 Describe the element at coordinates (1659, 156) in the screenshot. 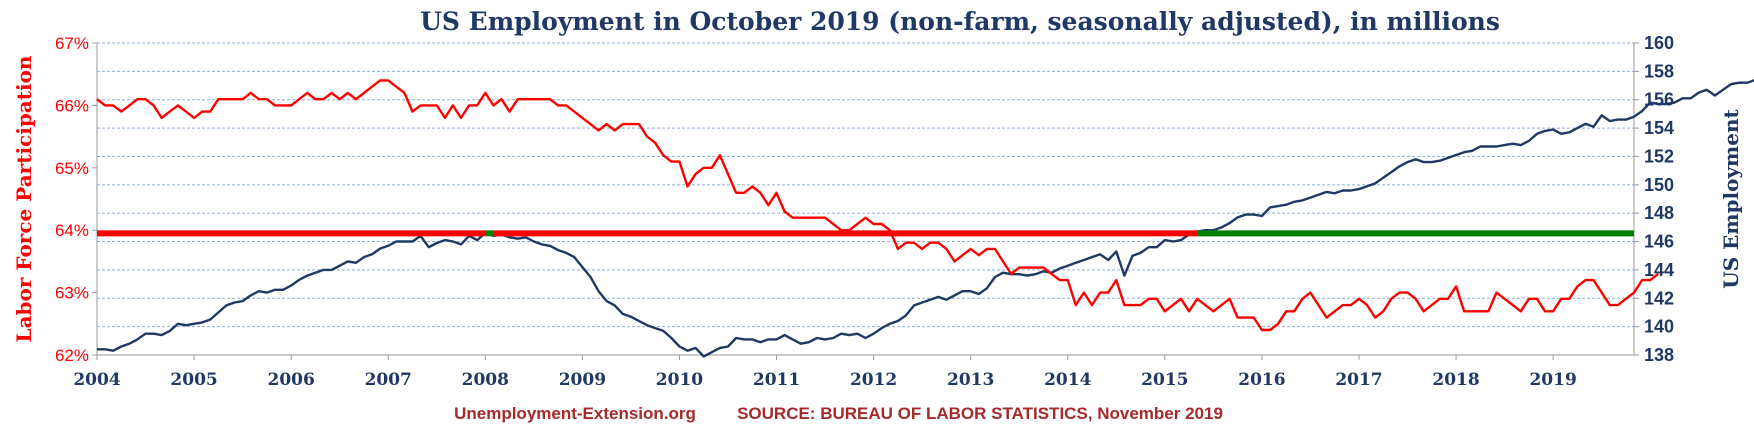

I see `right-tick-label: 152` at that location.